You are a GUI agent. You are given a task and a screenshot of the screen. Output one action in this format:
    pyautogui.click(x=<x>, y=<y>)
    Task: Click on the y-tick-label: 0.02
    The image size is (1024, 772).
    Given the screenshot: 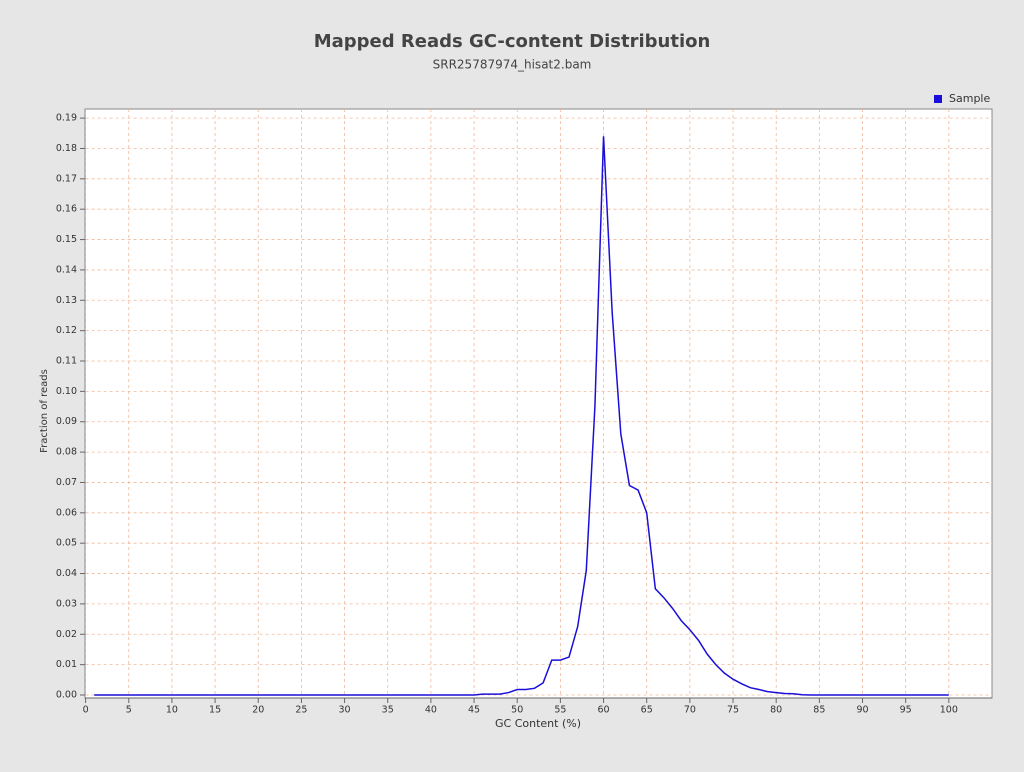 What is the action you would take?
    pyautogui.click(x=66, y=634)
    